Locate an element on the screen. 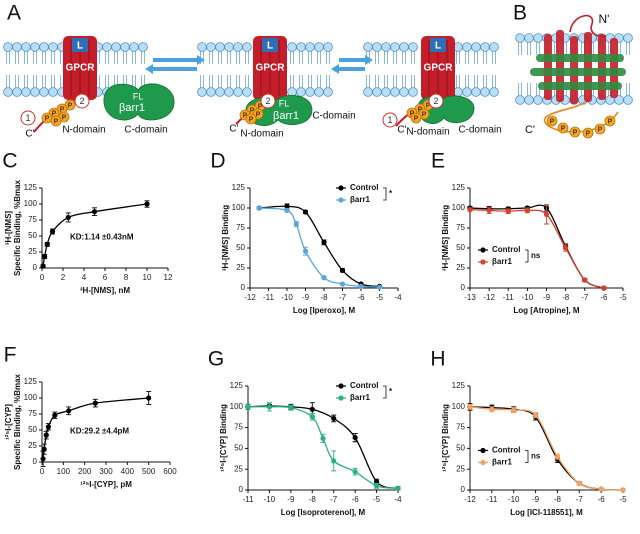  label: FL is located at coordinates (138, 96).